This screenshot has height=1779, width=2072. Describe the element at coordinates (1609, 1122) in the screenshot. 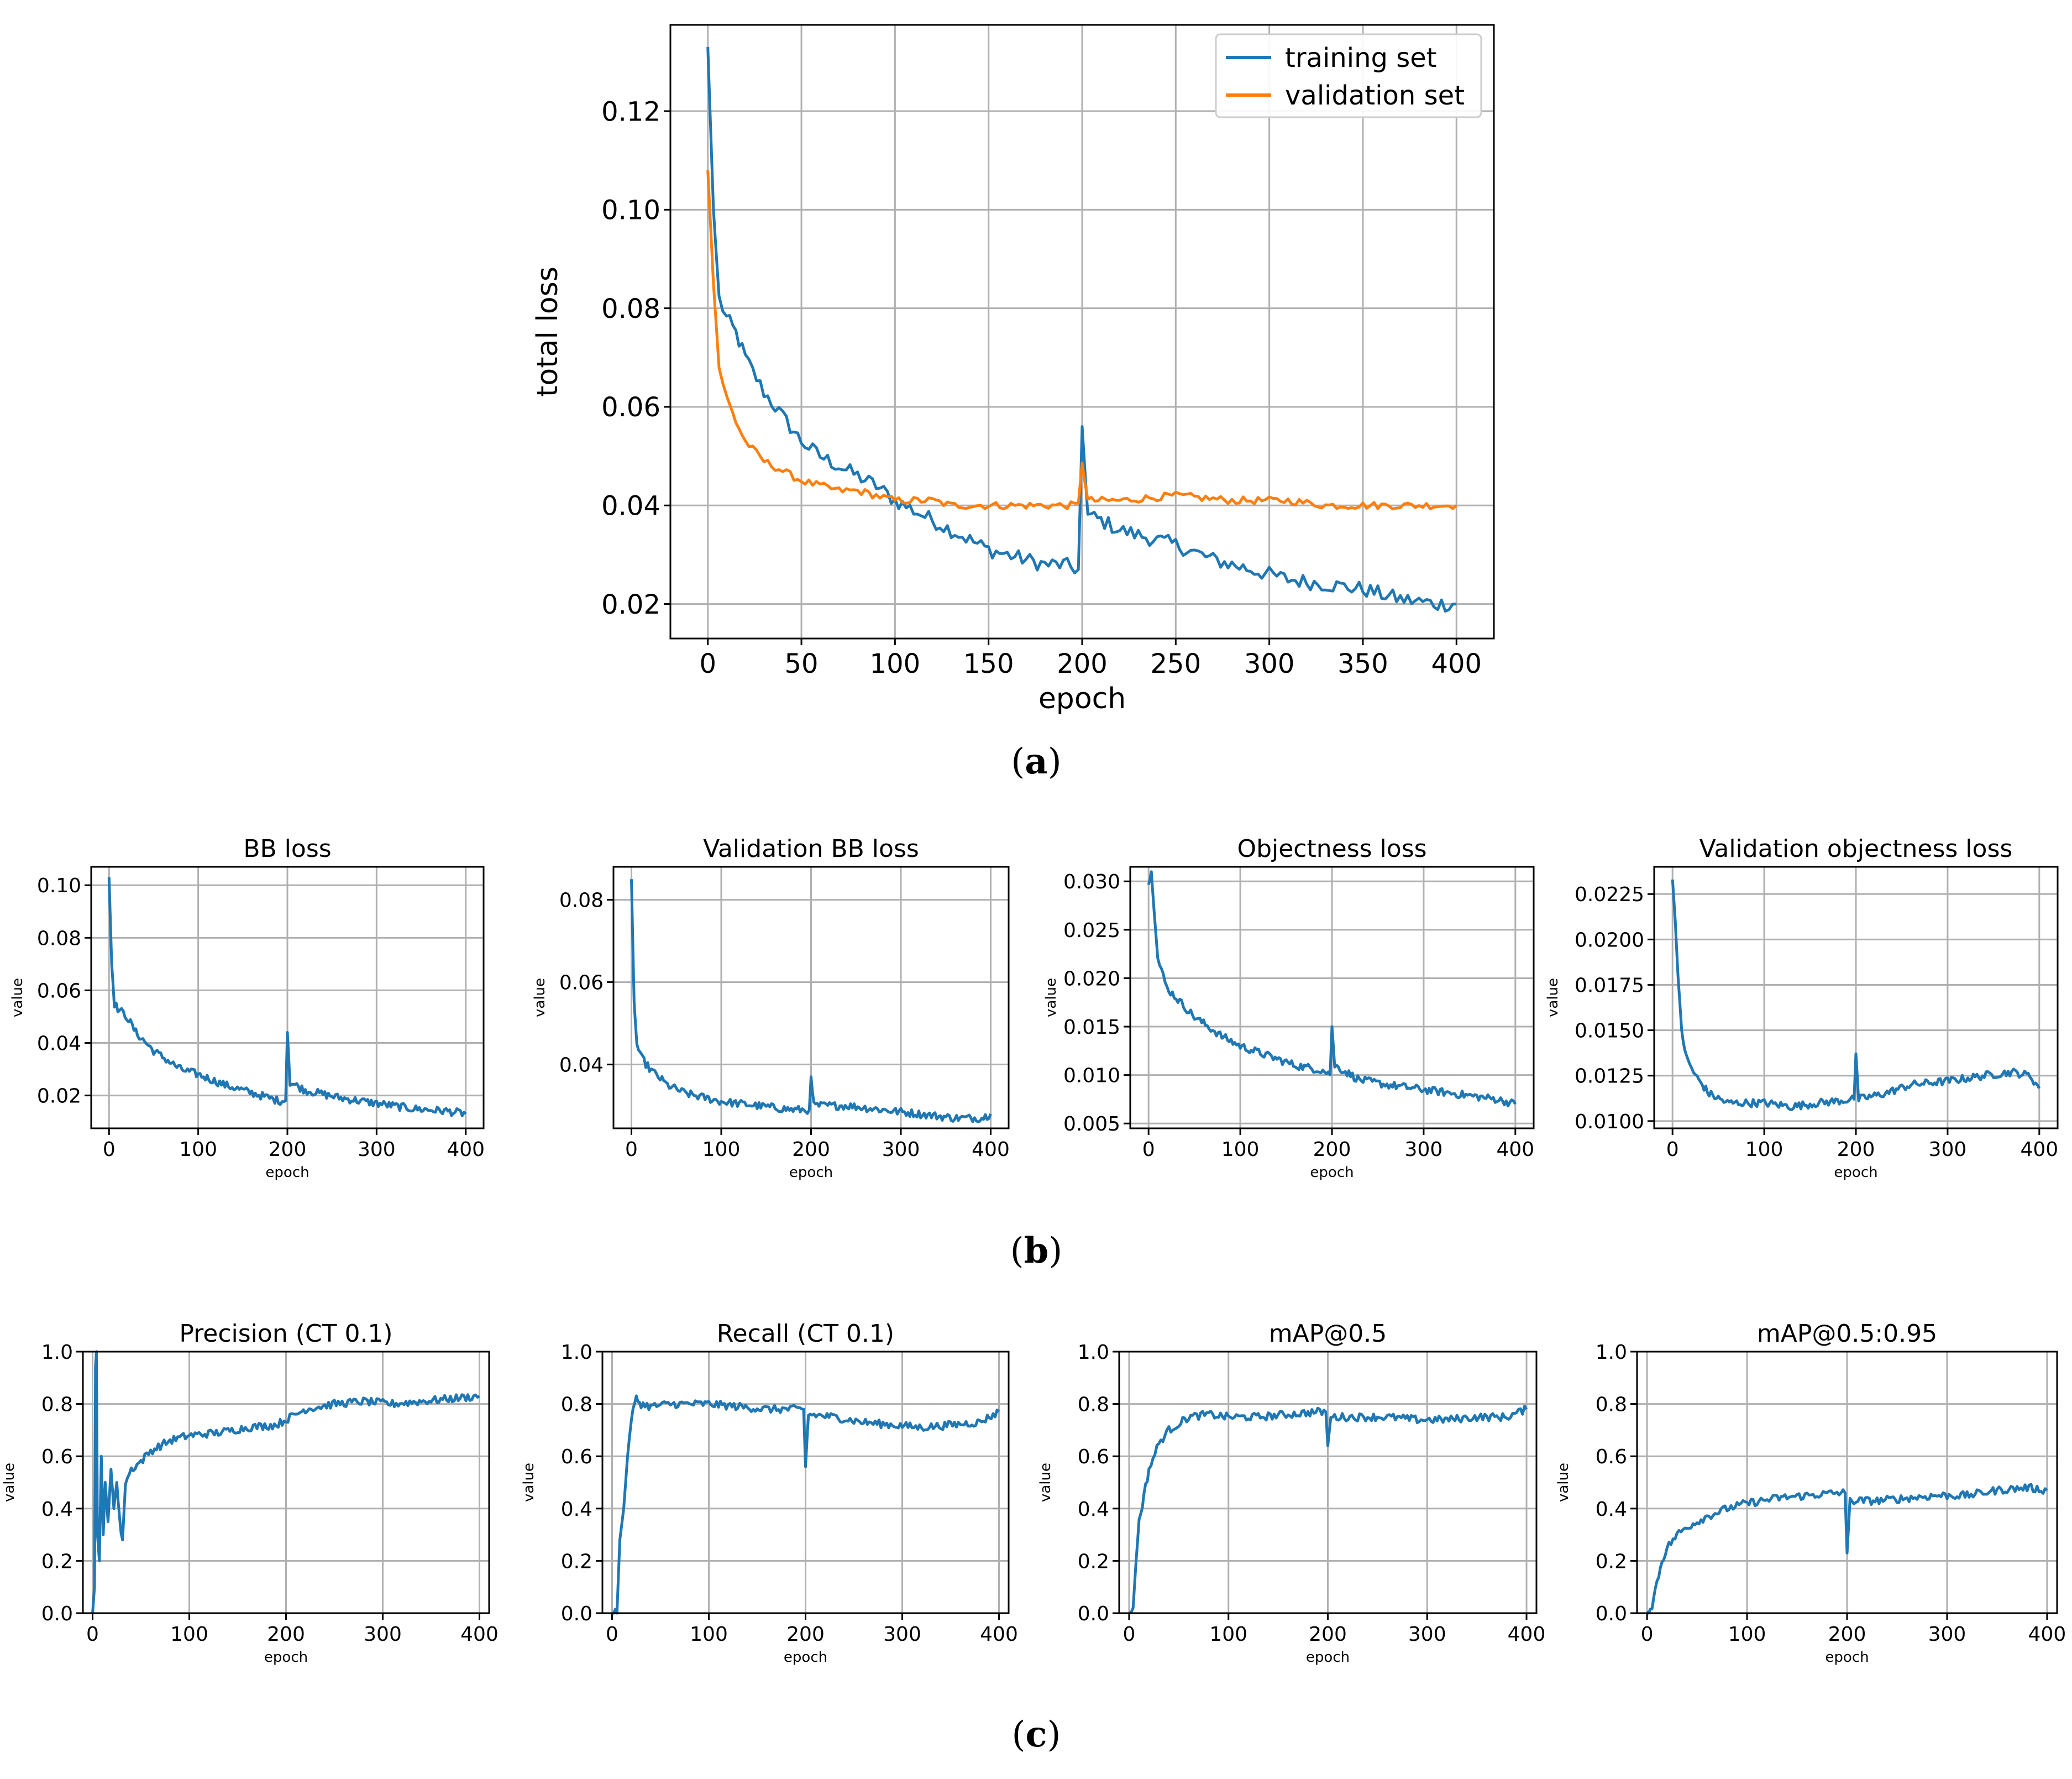

I see `y-tick-label: 0.0100` at that location.